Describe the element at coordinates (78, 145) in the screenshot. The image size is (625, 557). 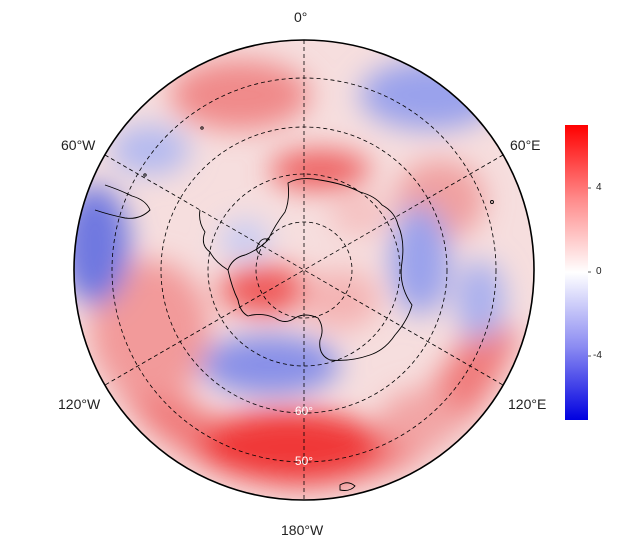
I see `longitude-label-60w: 60°W` at that location.